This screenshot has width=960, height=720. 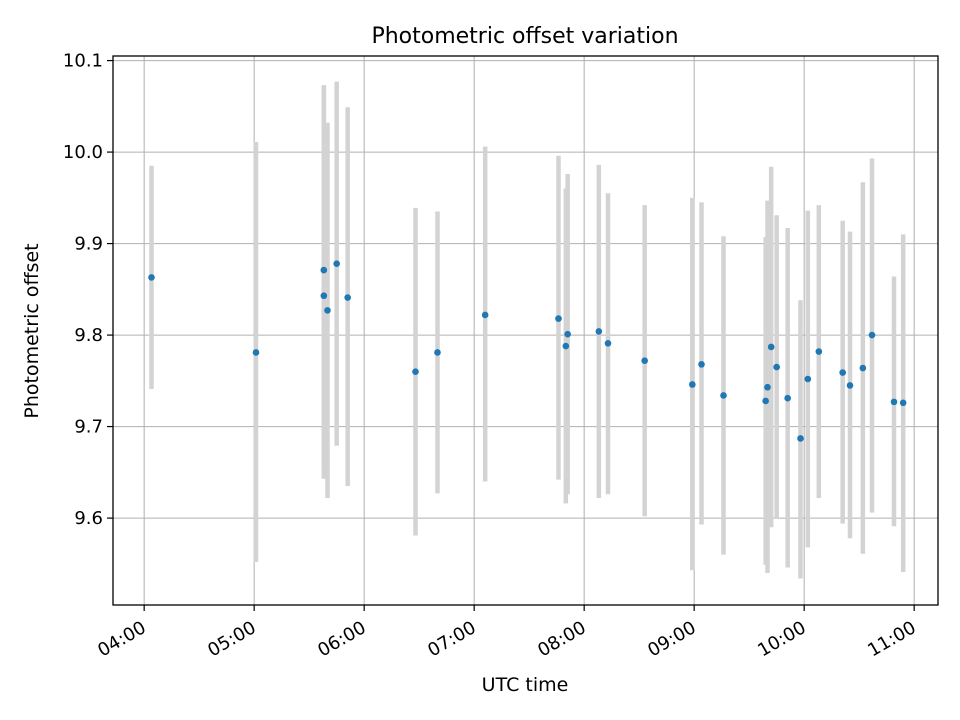 I want to click on y-tick-label: 10.1, so click(x=83, y=61).